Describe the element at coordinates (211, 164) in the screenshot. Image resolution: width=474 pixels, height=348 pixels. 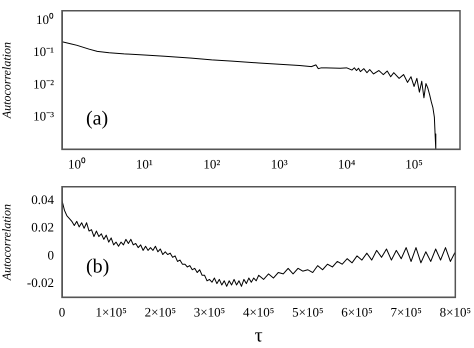
I see `x-tick-label: 10²` at that location.